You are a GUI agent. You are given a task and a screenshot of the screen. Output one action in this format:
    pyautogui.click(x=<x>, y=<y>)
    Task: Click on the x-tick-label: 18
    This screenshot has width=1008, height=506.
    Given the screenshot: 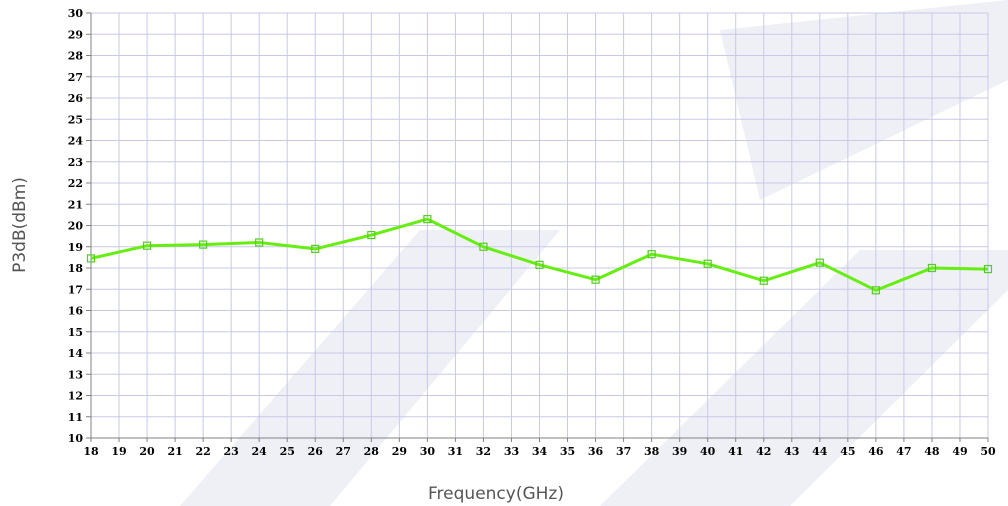 What is the action you would take?
    pyautogui.click(x=91, y=451)
    